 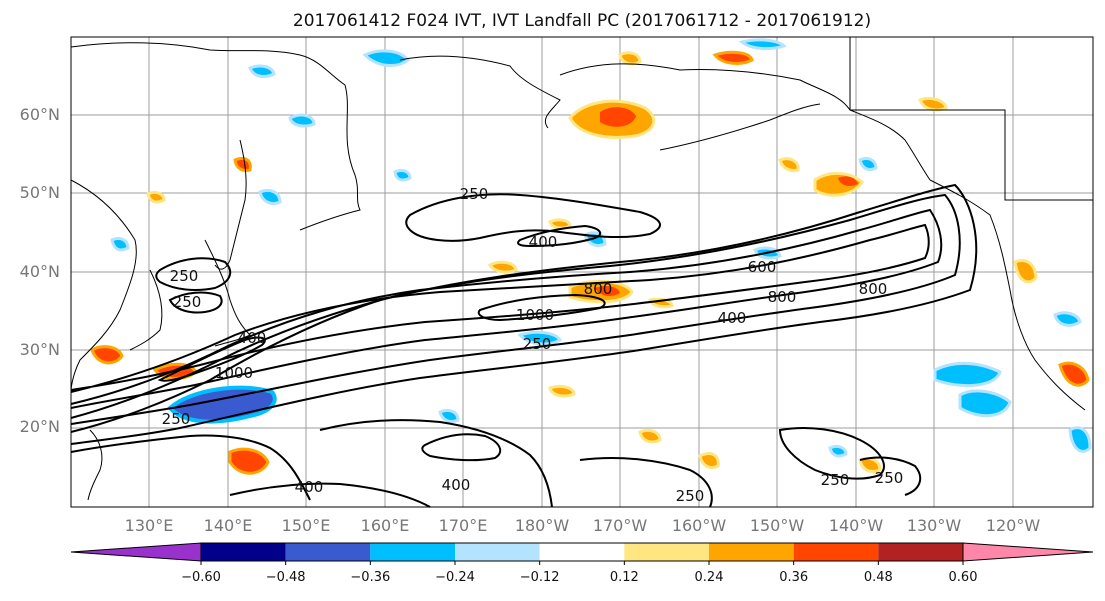 I want to click on lon-label: 160°W, so click(x=699, y=525).